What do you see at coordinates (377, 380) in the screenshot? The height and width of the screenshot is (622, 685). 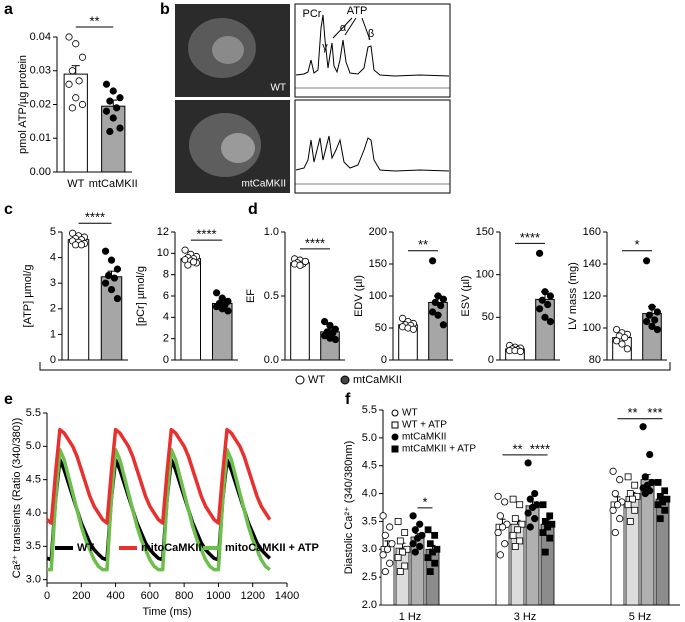 I see `legend-label: mtCaMKII` at bounding box center [377, 380].